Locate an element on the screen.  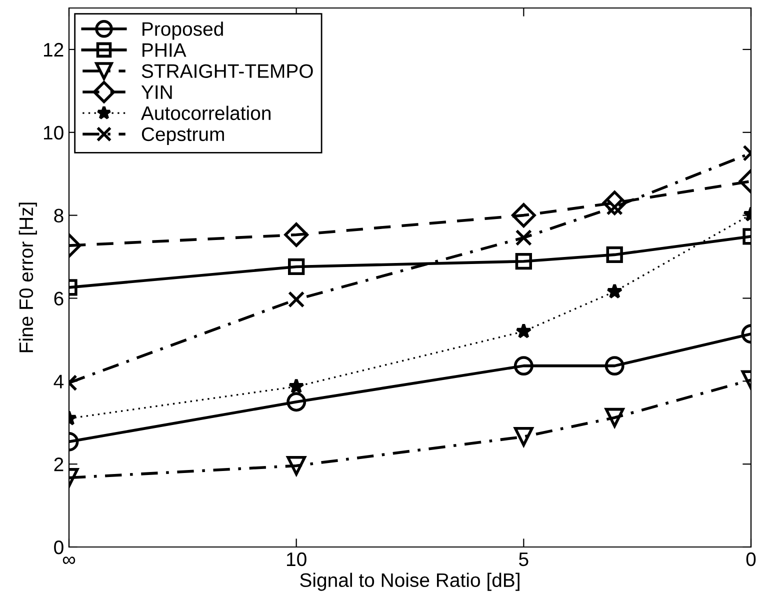
x-tick-label: 10 is located at coordinates (296, 559).